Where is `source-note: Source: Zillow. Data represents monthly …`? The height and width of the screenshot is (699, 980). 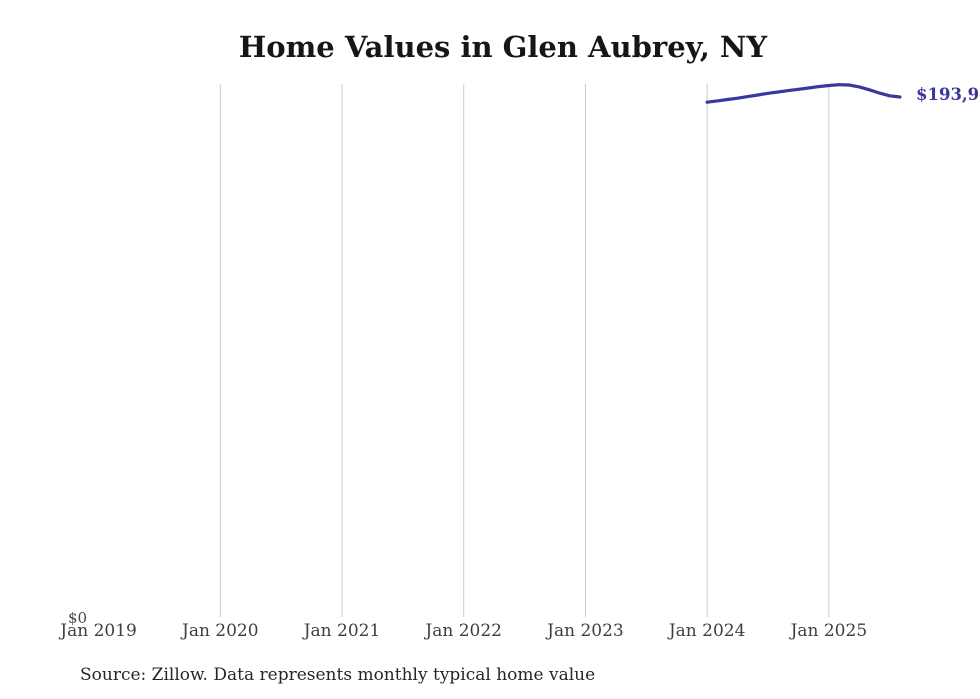 source-note: Source: Zillow. Data represents monthly … is located at coordinates (338, 675).